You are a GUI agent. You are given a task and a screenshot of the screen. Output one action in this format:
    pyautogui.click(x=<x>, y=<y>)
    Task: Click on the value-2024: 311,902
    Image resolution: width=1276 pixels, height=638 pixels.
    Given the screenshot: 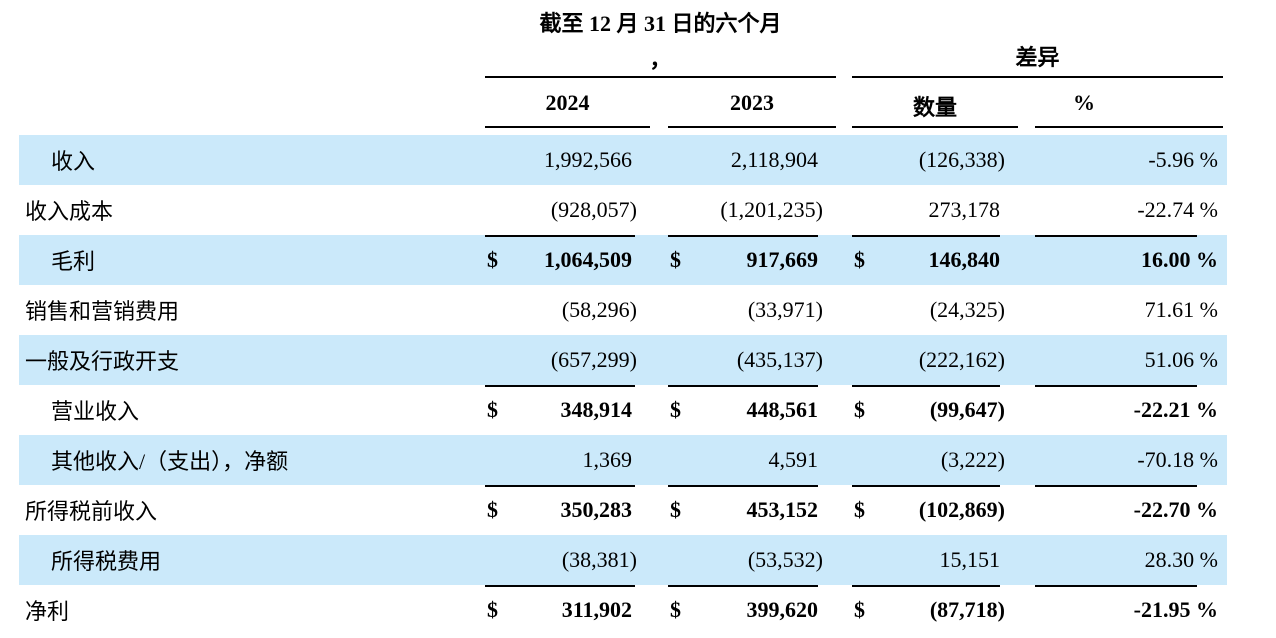 What is the action you would take?
    pyautogui.click(x=596, y=609)
    